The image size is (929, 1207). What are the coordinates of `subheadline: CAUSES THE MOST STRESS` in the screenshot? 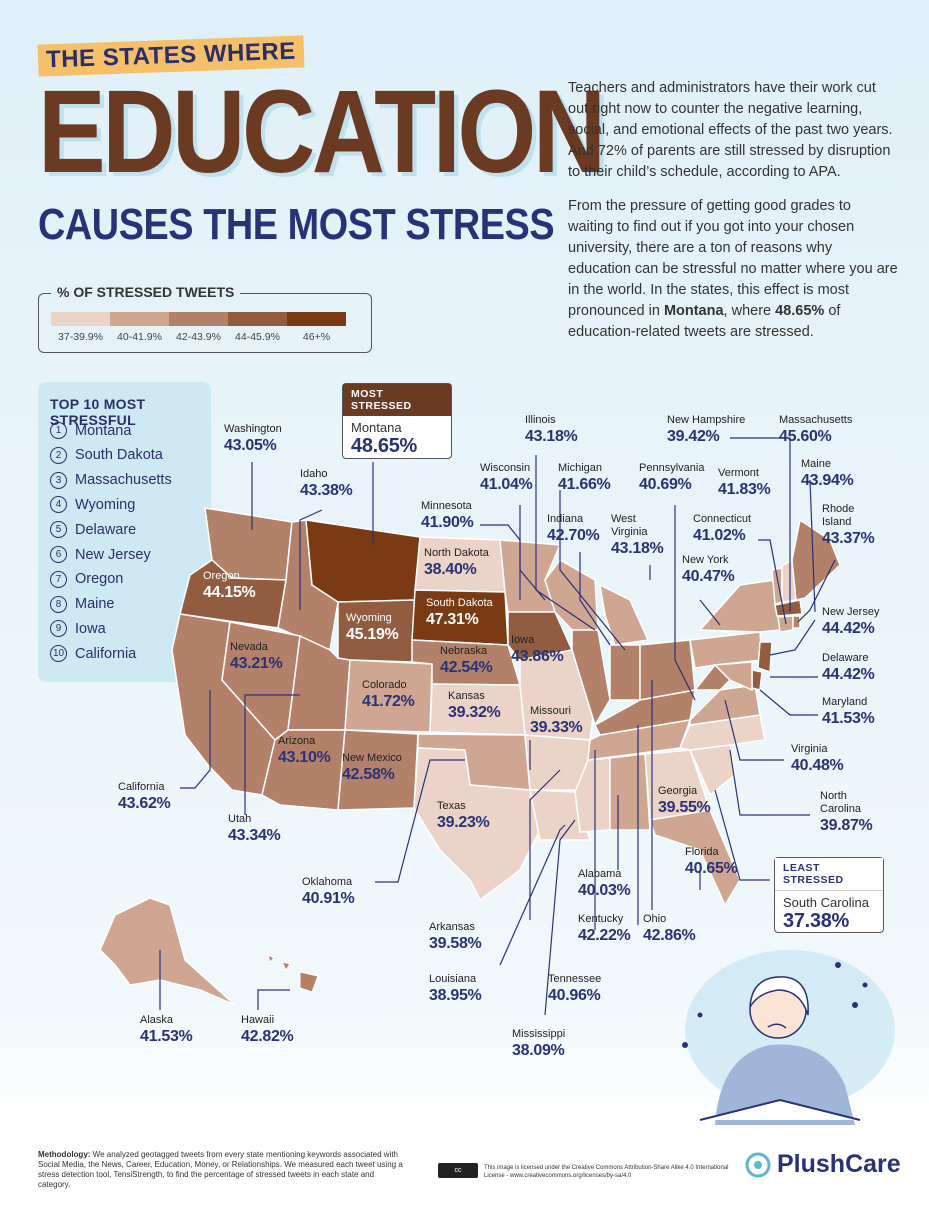 It's located at (296, 224).